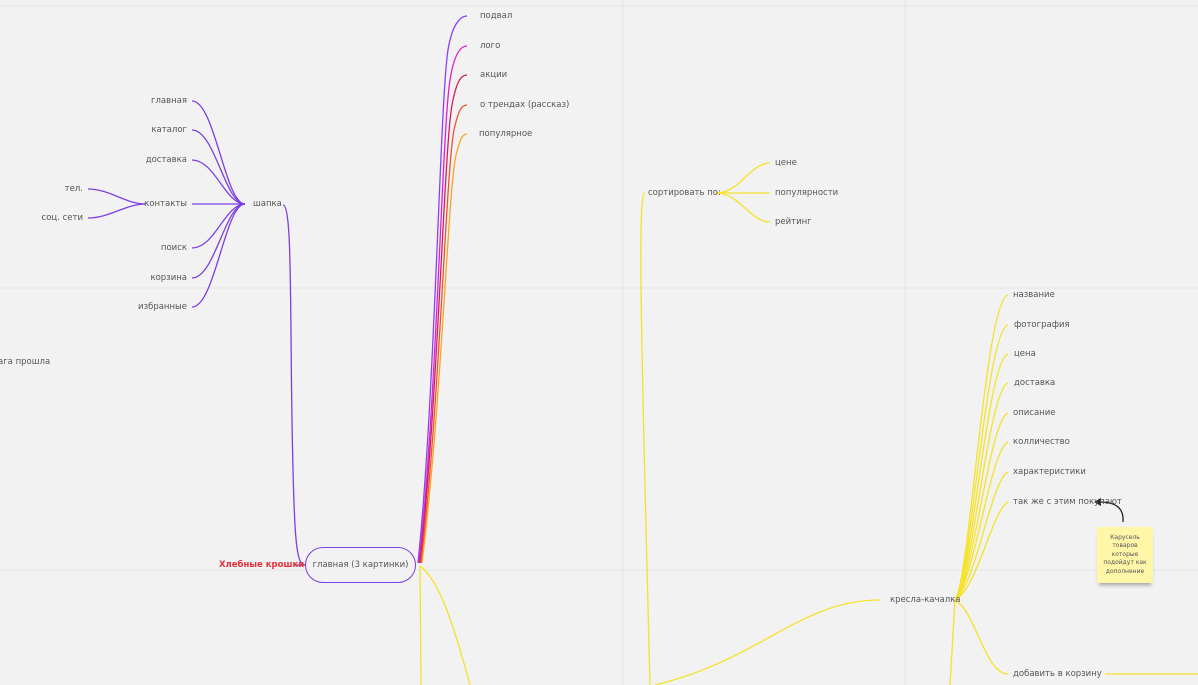 The image size is (1198, 685). I want to click on node-header-item: поиск, so click(173, 248).